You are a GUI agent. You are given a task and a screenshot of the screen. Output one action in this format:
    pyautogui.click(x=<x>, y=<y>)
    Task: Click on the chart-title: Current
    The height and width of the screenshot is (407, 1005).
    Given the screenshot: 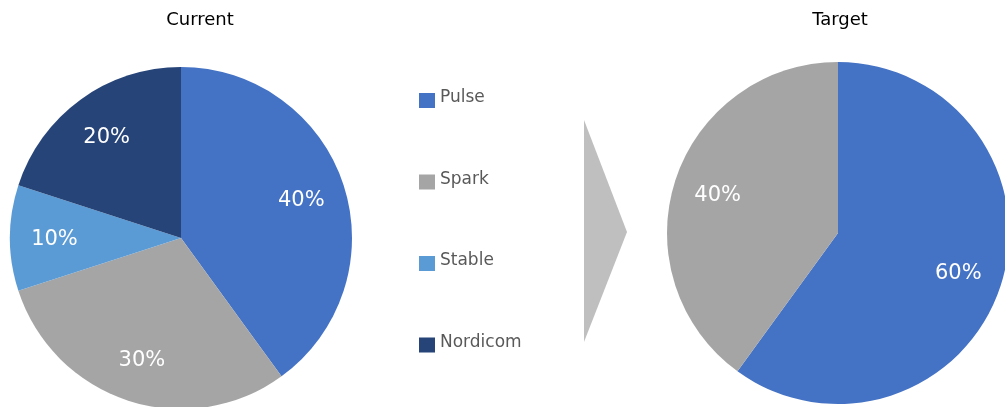 What is the action you would take?
    pyautogui.click(x=200, y=18)
    